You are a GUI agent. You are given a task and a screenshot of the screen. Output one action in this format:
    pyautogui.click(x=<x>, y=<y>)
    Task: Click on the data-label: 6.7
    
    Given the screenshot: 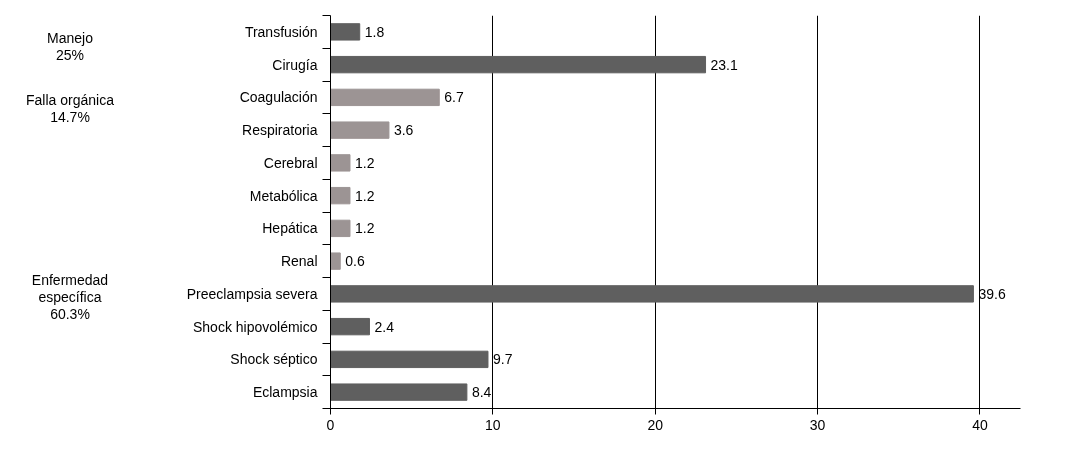 What is the action you would take?
    pyautogui.click(x=454, y=97)
    